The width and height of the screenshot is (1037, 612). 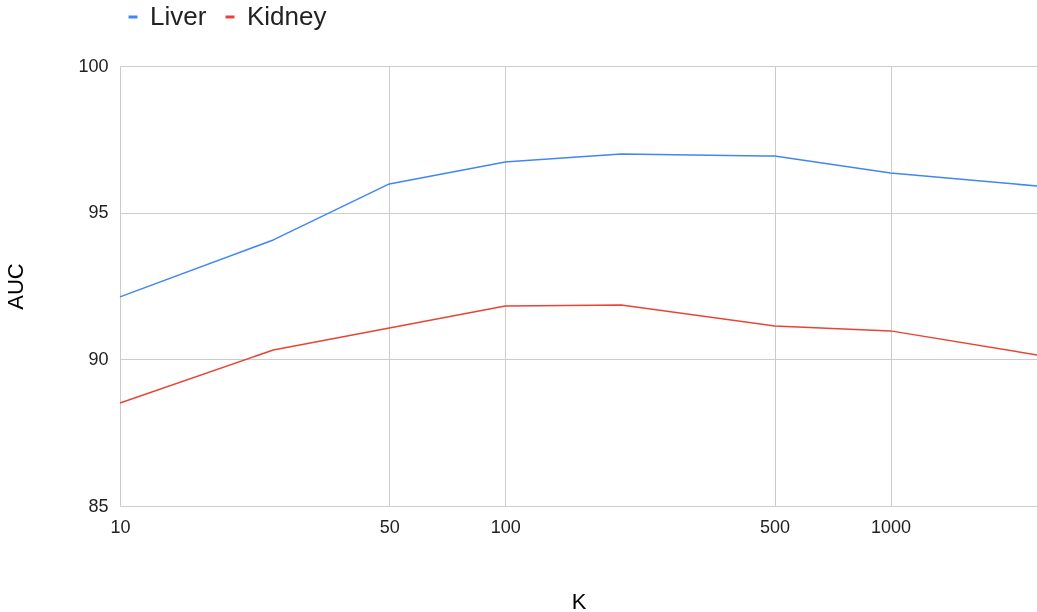 I want to click on x-tick-label: 500, so click(x=775, y=526).